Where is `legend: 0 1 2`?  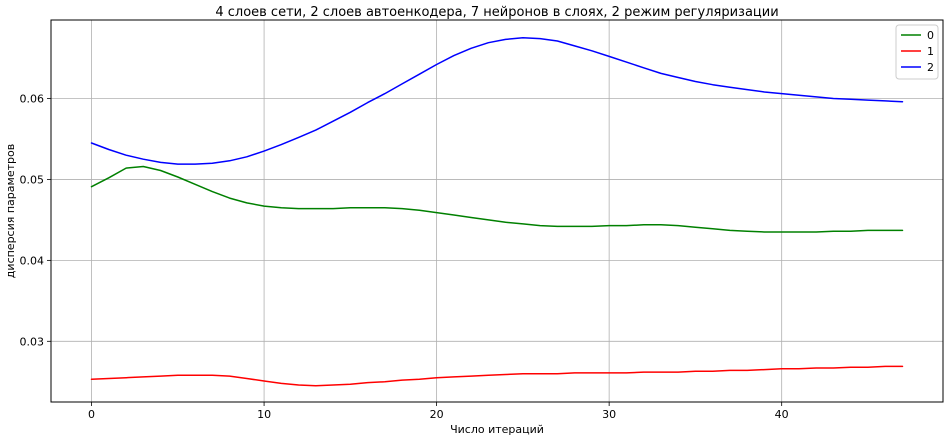
legend: 0 1 2 is located at coordinates (917, 52).